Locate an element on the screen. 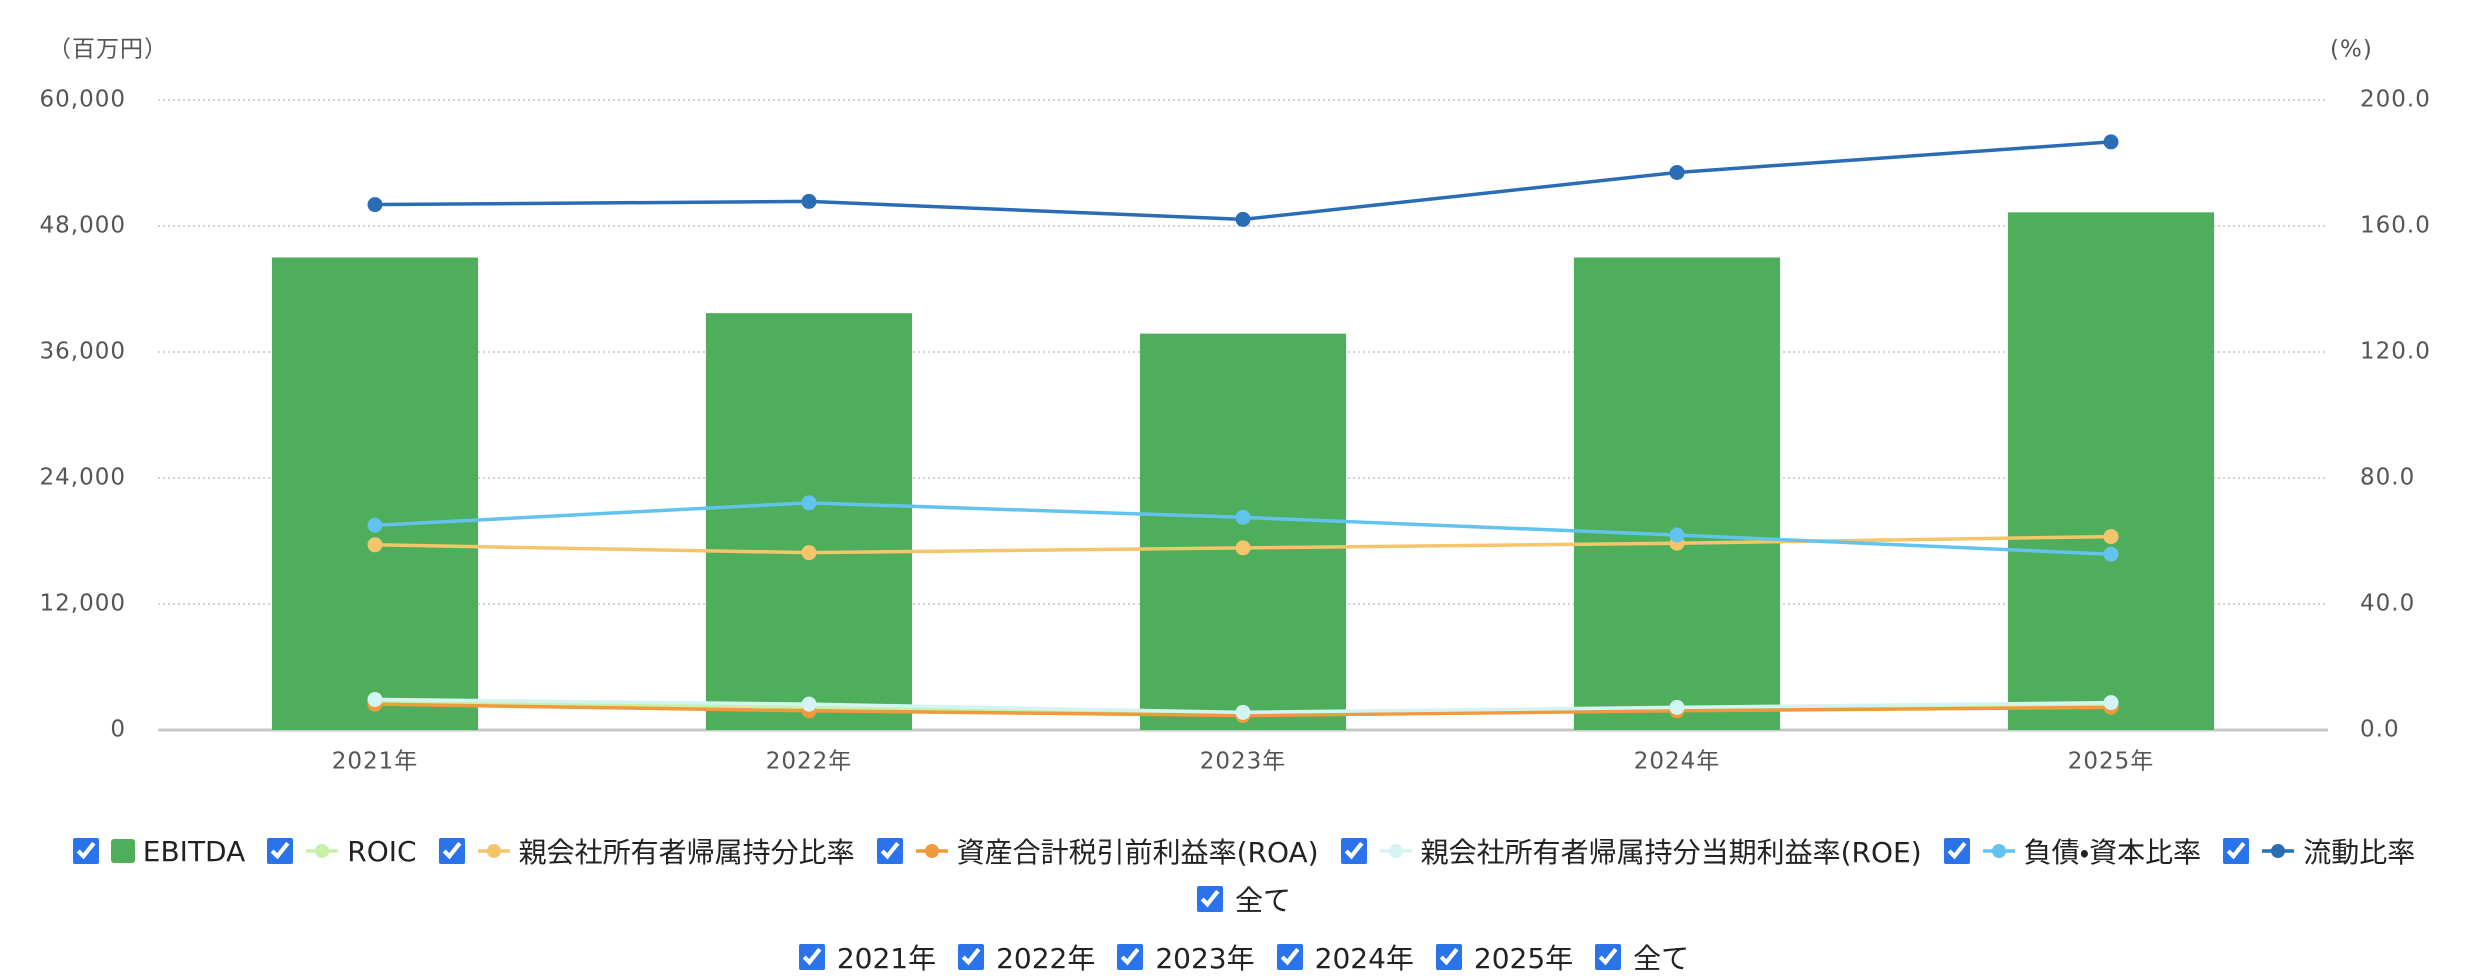  legend-item: 流動比率 is located at coordinates (2319, 851).